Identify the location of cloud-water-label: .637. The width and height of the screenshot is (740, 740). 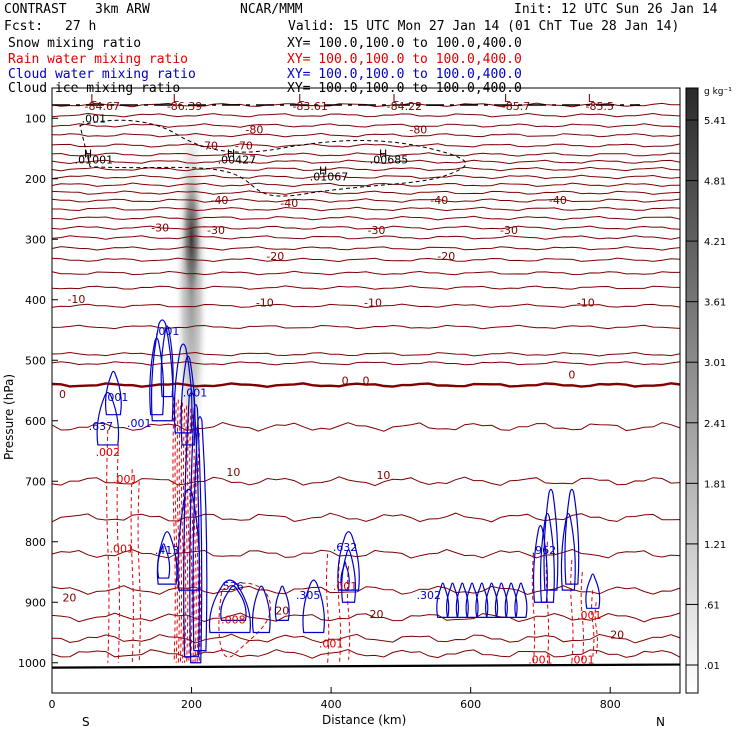
(101, 426).